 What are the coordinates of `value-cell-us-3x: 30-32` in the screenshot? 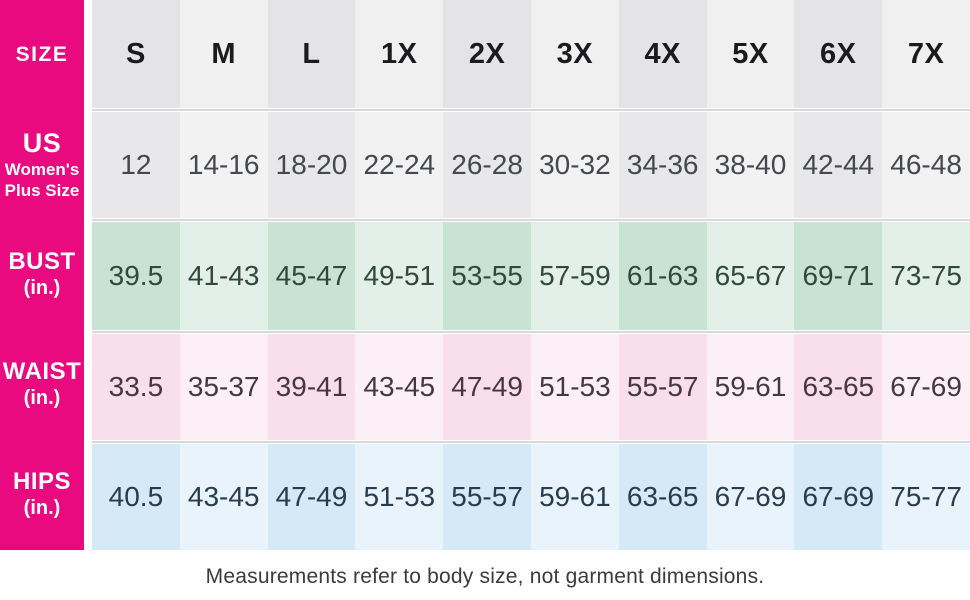 It's located at (575, 165).